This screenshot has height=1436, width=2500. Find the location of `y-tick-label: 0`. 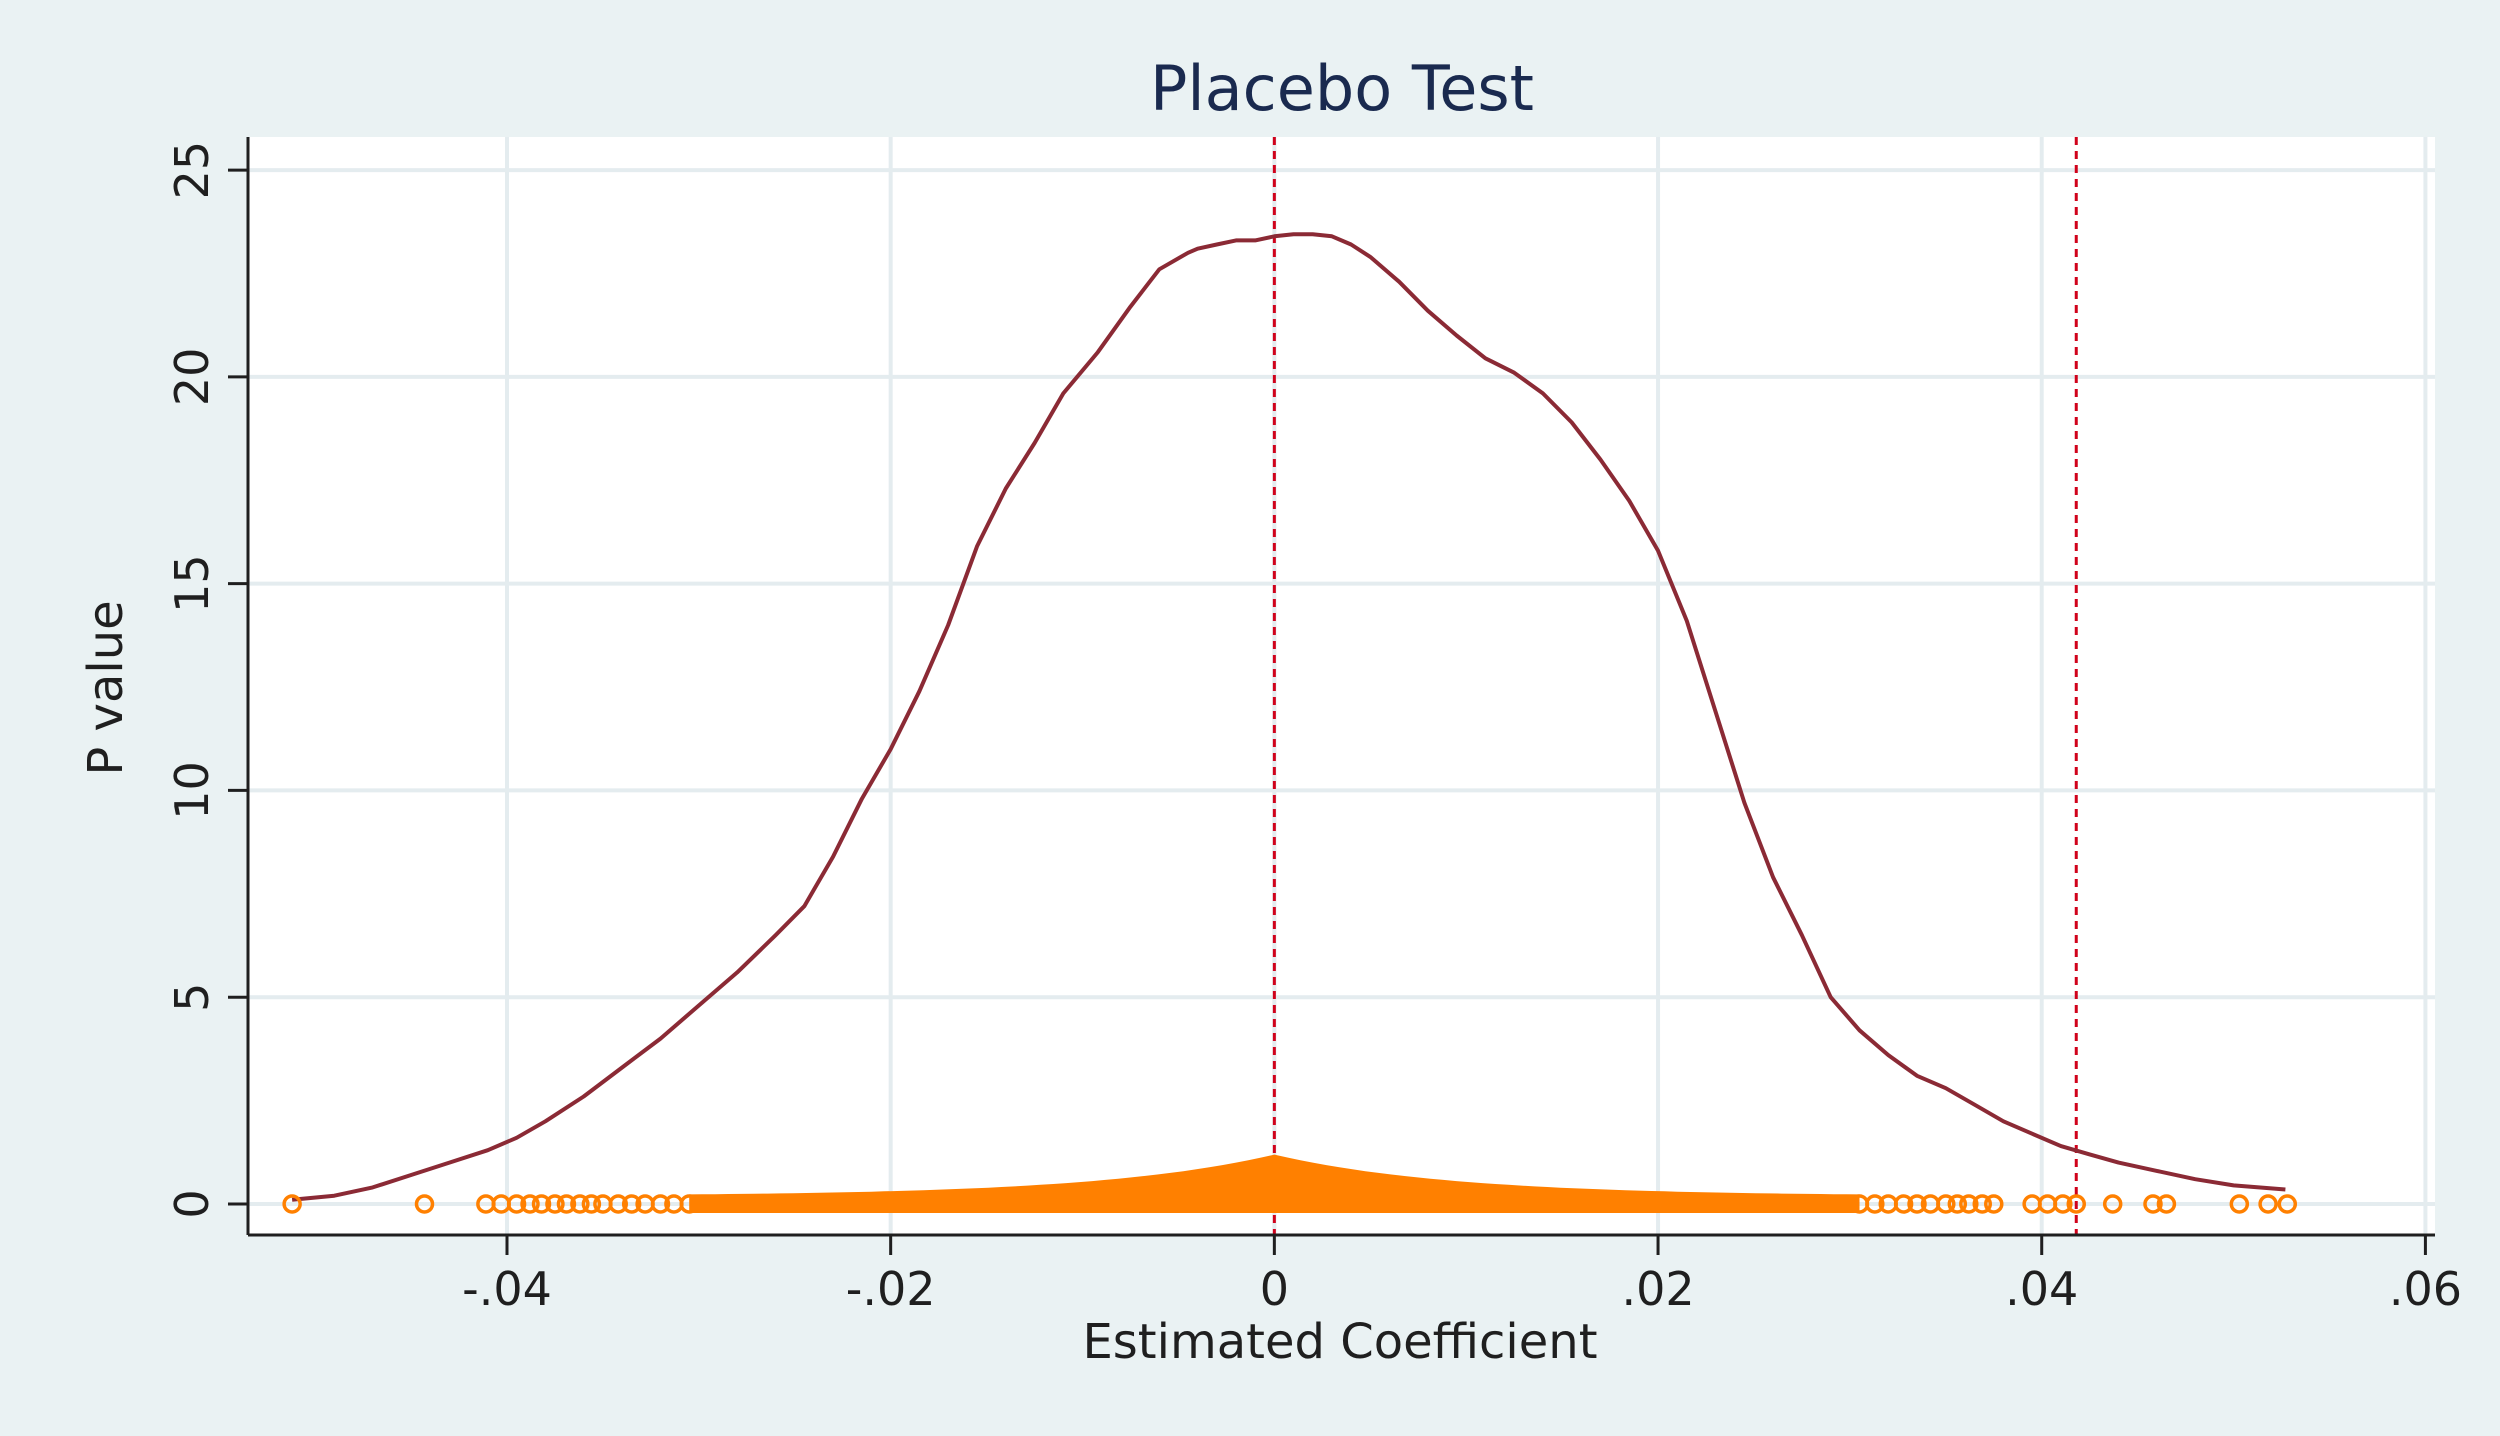

y-tick-label: 0 is located at coordinates (192, 1203).